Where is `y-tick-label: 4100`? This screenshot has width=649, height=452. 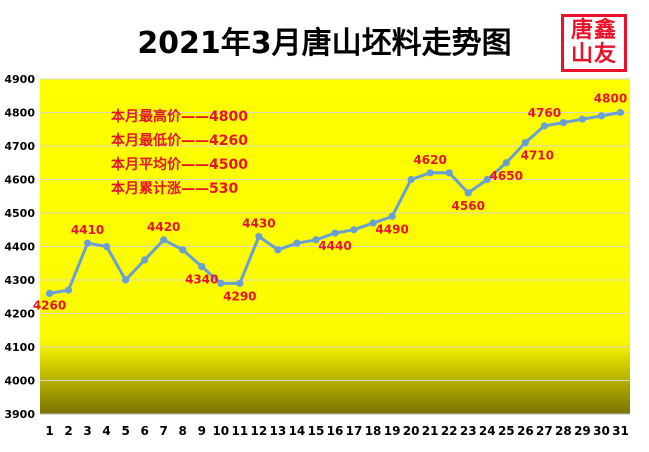
y-tick-label: 4100 is located at coordinates (19, 347).